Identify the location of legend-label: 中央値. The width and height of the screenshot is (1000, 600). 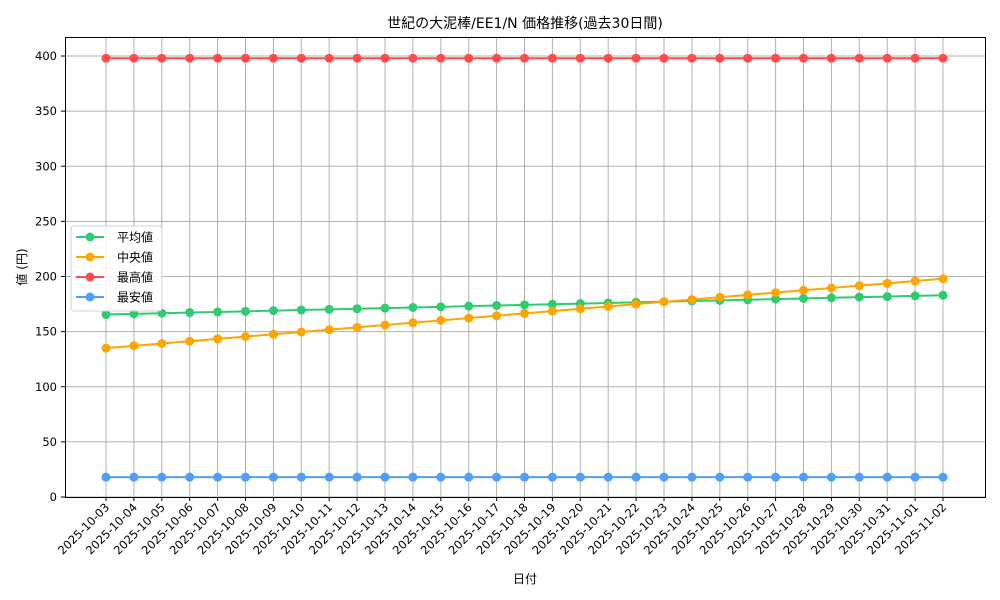
(135, 257).